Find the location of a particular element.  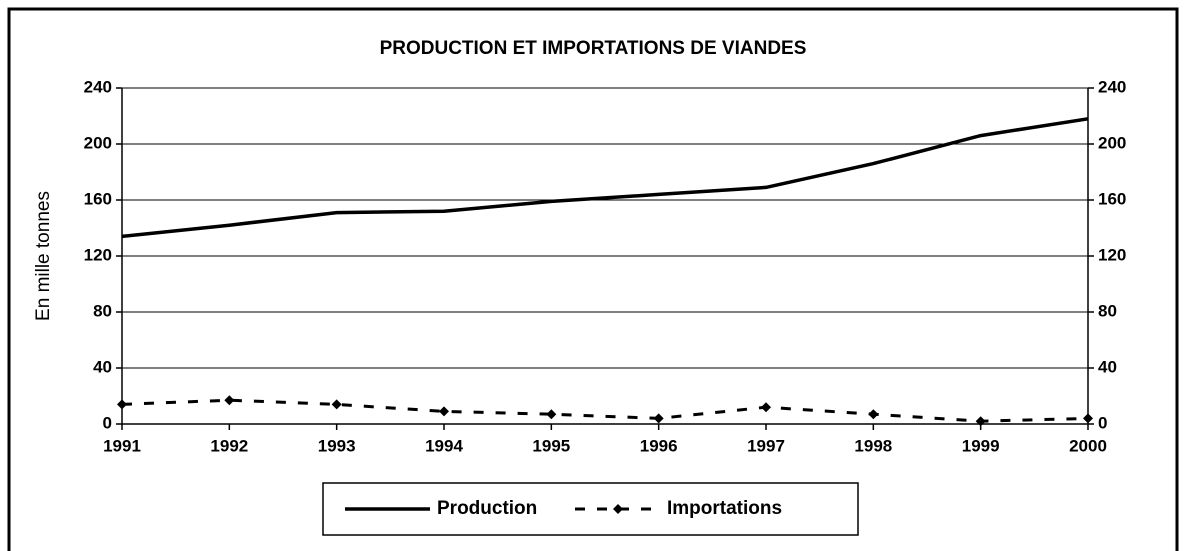

y-tick-label: 200 is located at coordinates (98, 142).